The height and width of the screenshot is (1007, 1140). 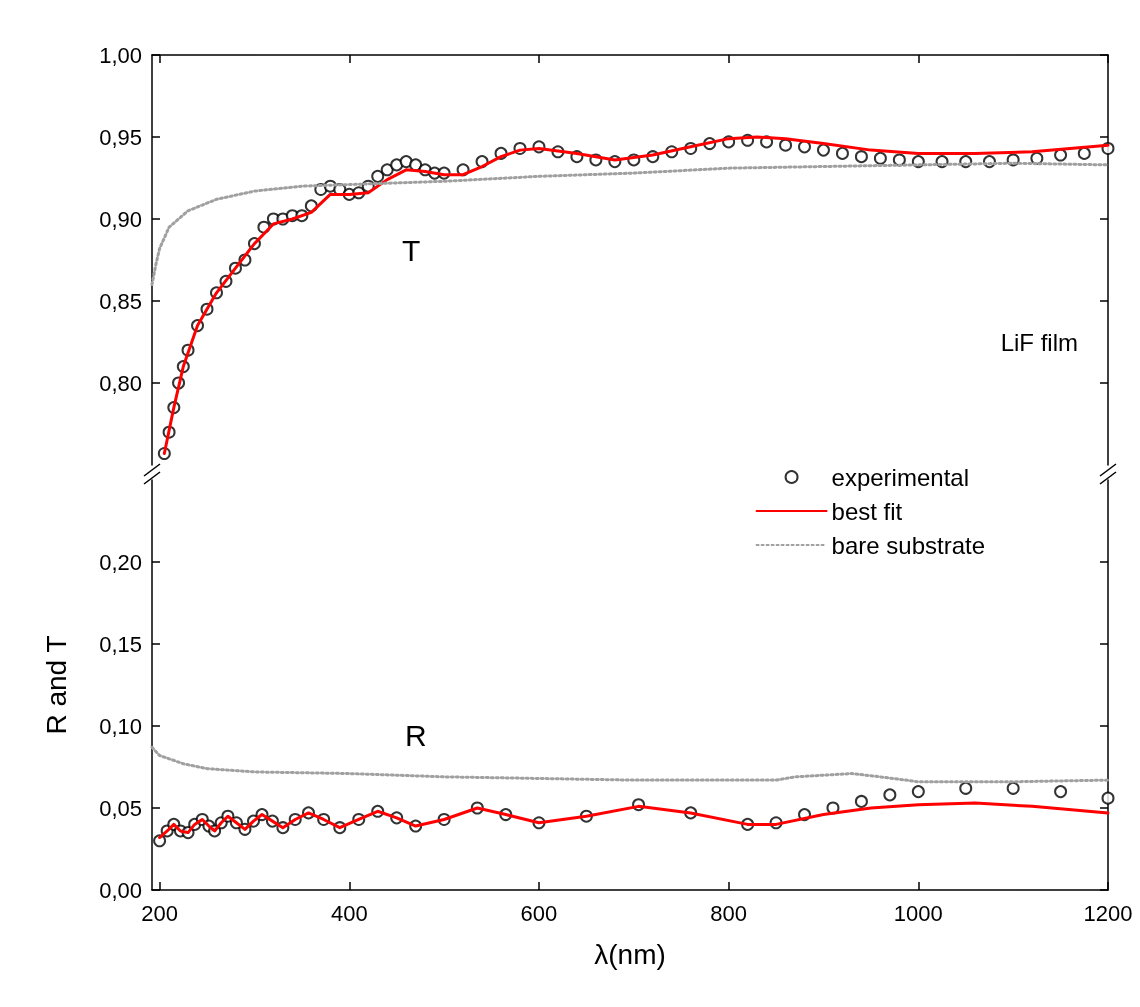 What do you see at coordinates (120, 890) in the screenshot?
I see `y-tick-label: 0,00` at bounding box center [120, 890].